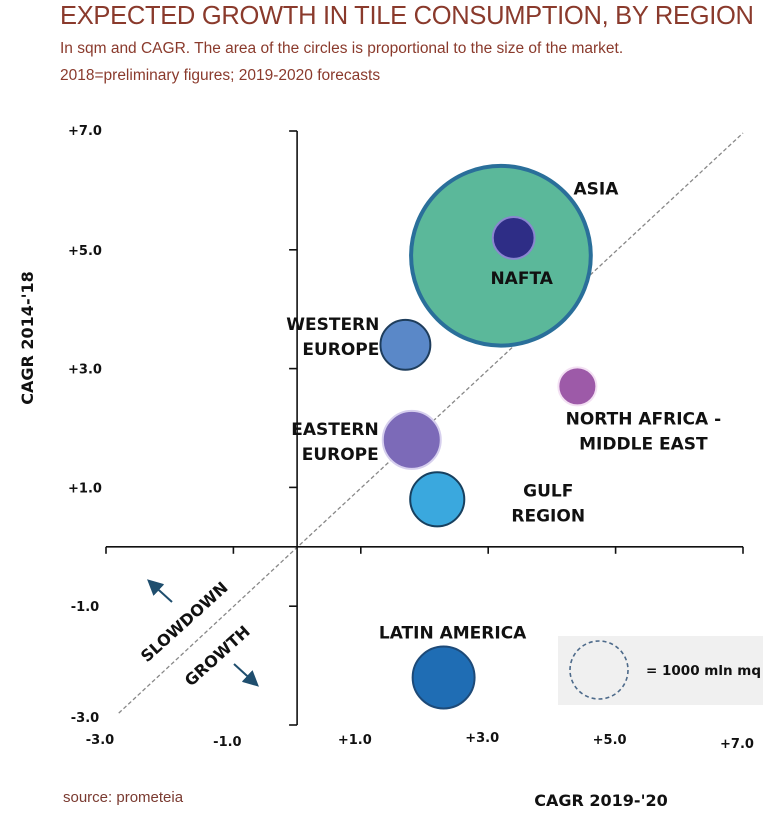 The height and width of the screenshot is (820, 775). What do you see at coordinates (85, 131) in the screenshot?
I see `y-tick-label: +7.0` at bounding box center [85, 131].